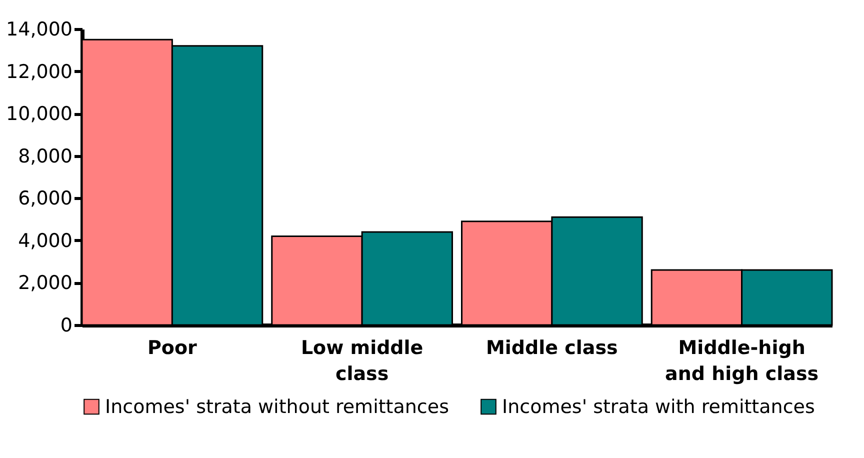 The image size is (864, 458). What do you see at coordinates (66, 325) in the screenshot?
I see `y-tick-label: 0` at bounding box center [66, 325].